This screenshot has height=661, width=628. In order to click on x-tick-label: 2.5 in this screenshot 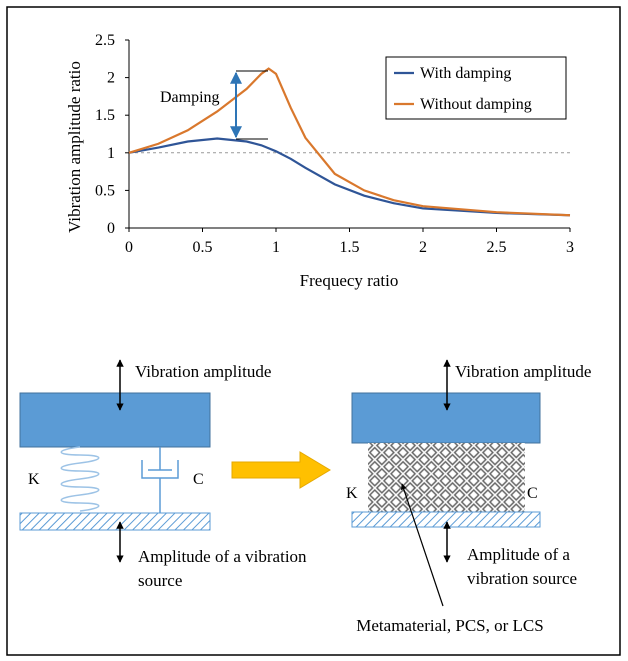, I will do `click(497, 247)`.